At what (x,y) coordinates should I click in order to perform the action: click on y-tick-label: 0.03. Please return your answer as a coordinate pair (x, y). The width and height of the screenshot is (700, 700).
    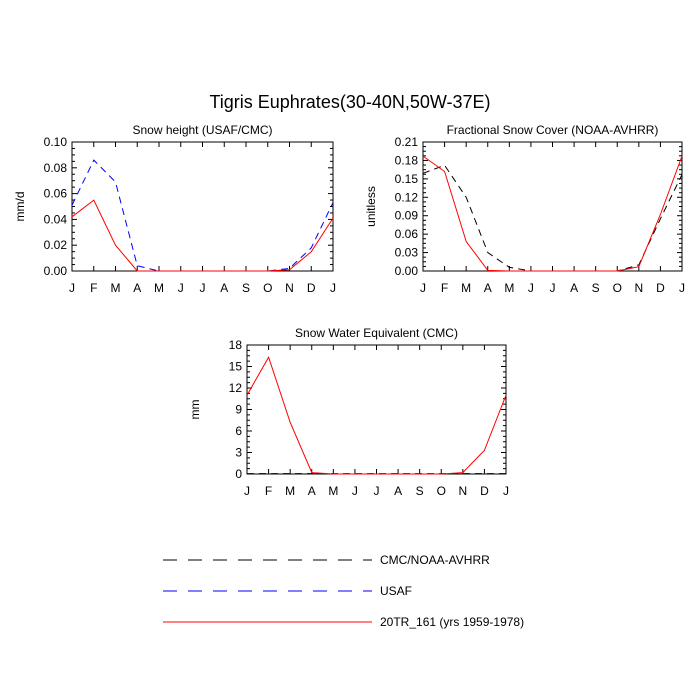
    Looking at the image, I should click on (407, 253).